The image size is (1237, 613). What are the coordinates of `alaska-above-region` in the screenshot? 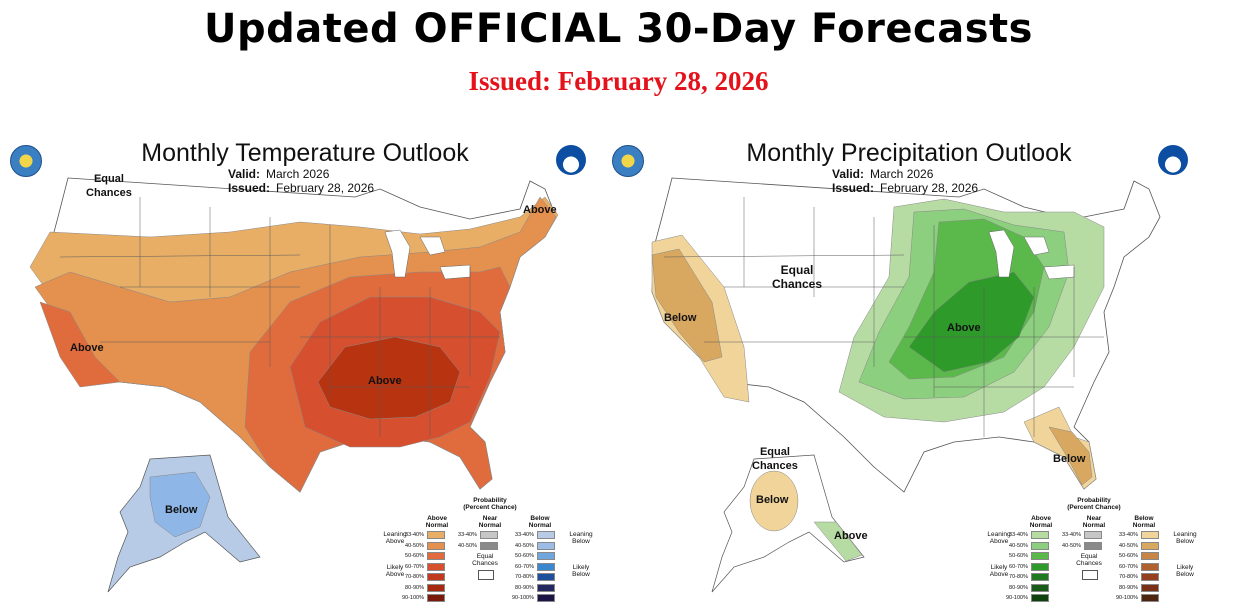 It's located at (838, 541).